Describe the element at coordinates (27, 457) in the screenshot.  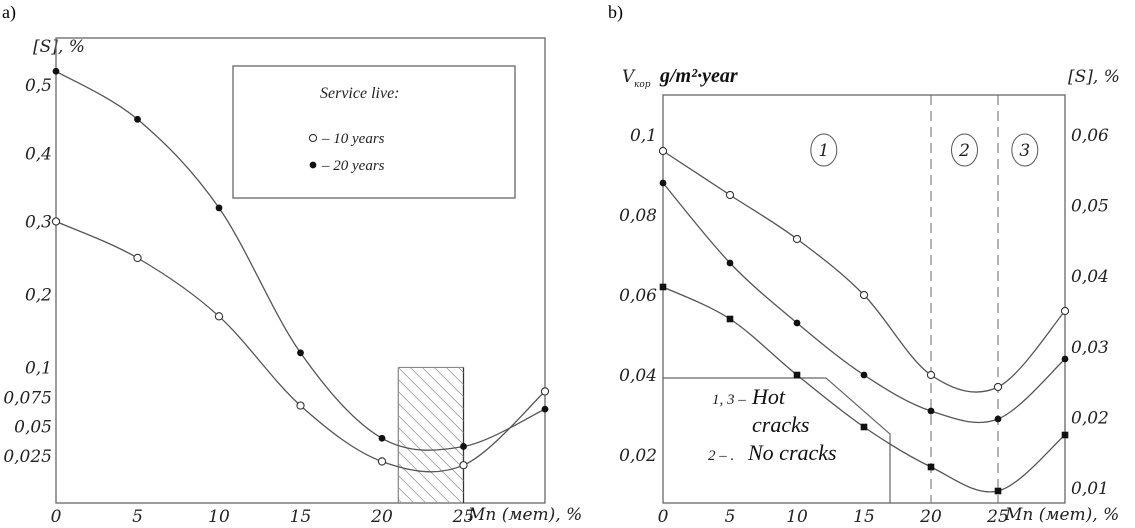
I see `panel-a-y-tick-label: 0,025` at that location.